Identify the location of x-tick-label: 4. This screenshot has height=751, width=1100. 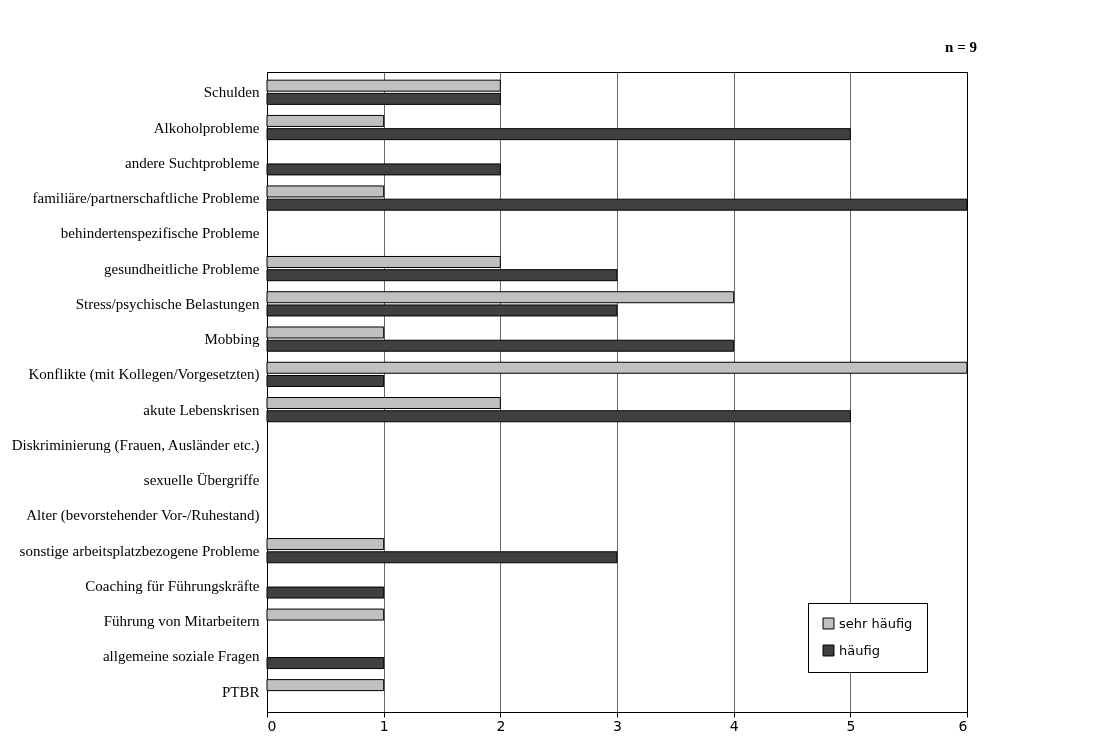
(734, 725).